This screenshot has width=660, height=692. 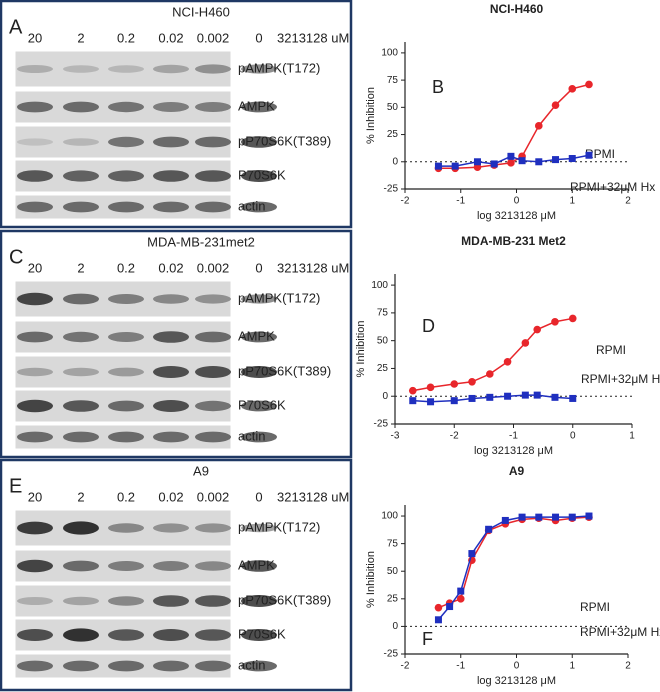 What do you see at coordinates (438, 87) in the screenshot?
I see `panel-letter: B` at bounding box center [438, 87].